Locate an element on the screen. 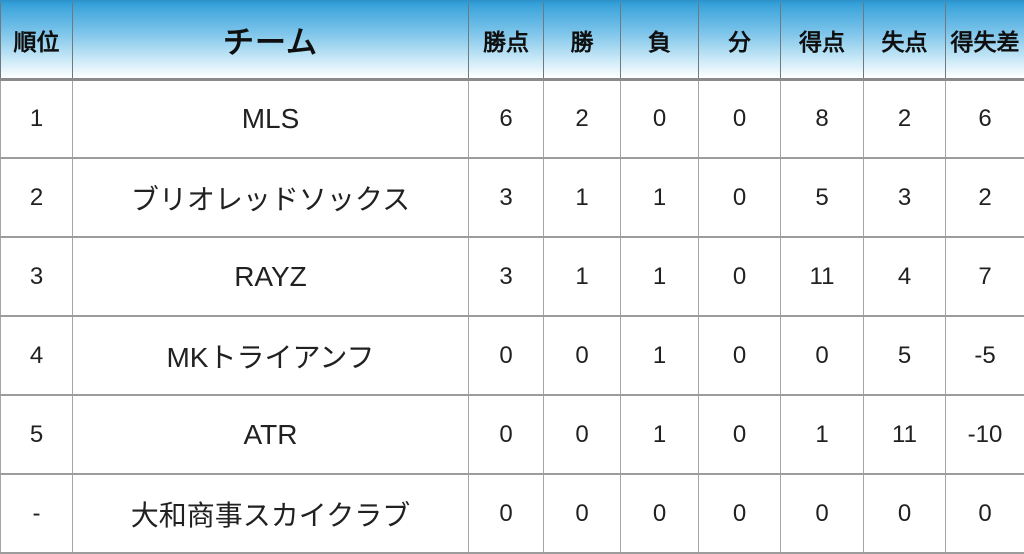 The height and width of the screenshot is (554, 1024). goals-against-cell: 4 is located at coordinates (905, 276).